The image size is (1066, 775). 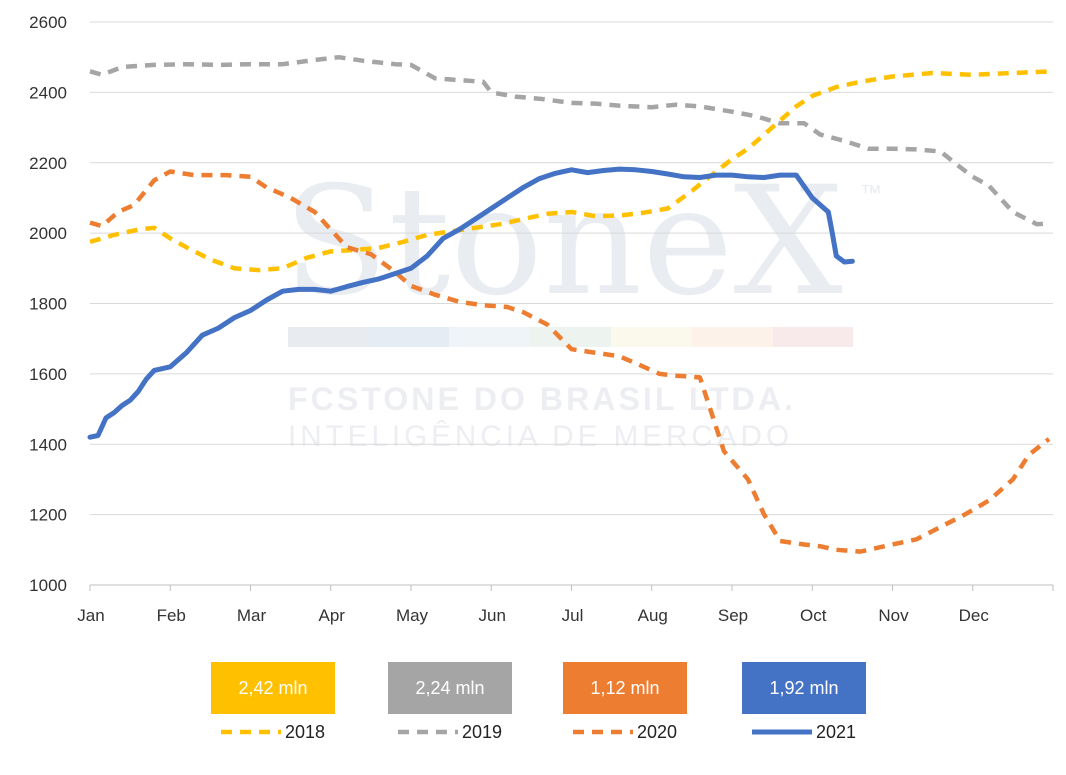 What do you see at coordinates (90, 615) in the screenshot?
I see `x-tick-label: Jan` at bounding box center [90, 615].